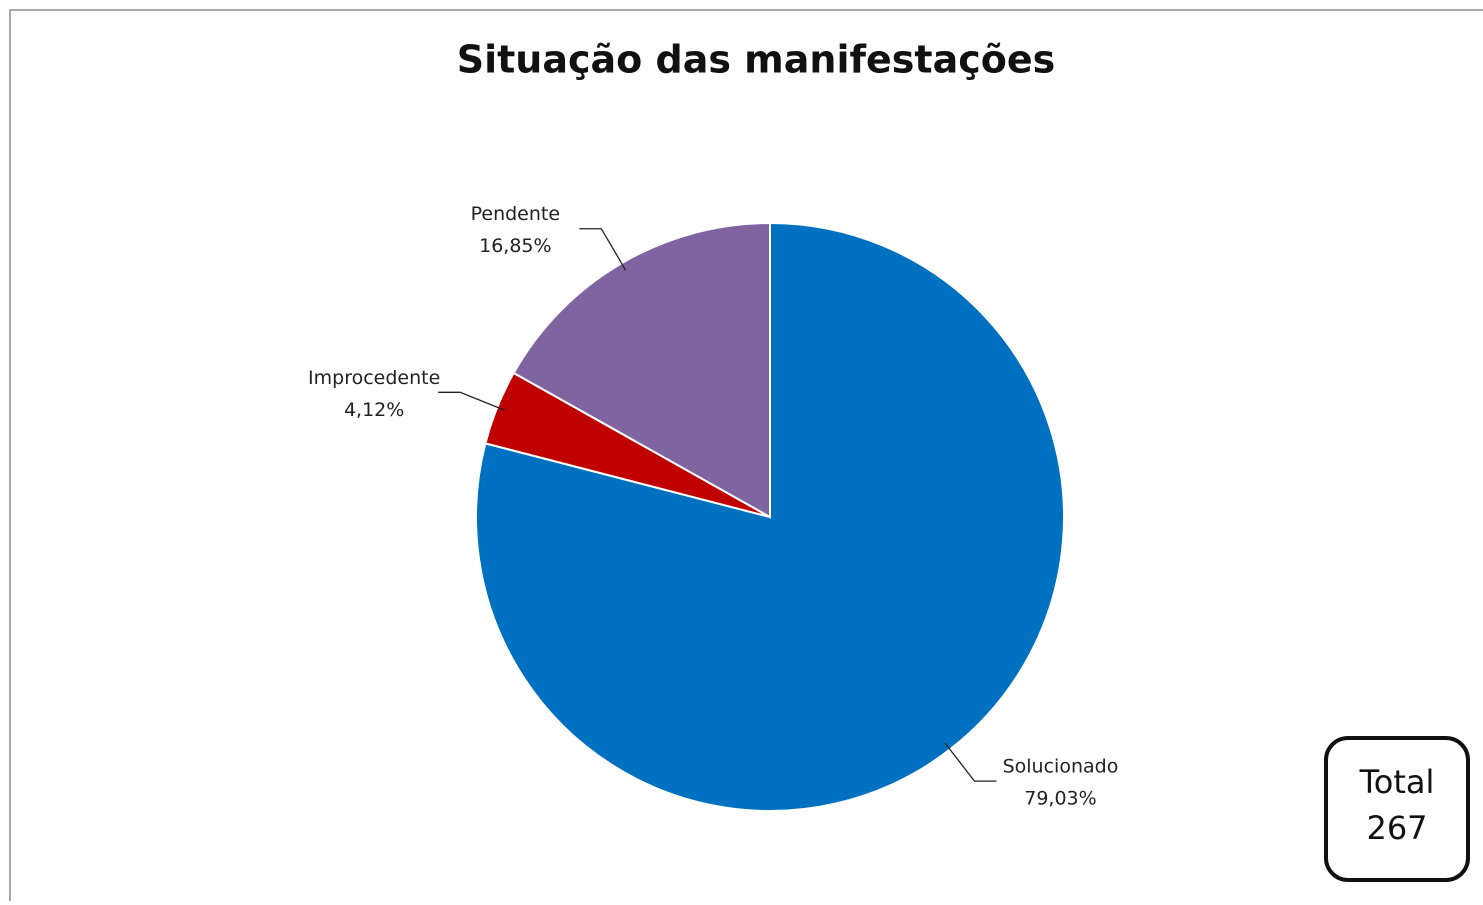 The height and width of the screenshot is (905, 1483). What do you see at coordinates (1396, 828) in the screenshot?
I see `total-value: 267` at bounding box center [1396, 828].